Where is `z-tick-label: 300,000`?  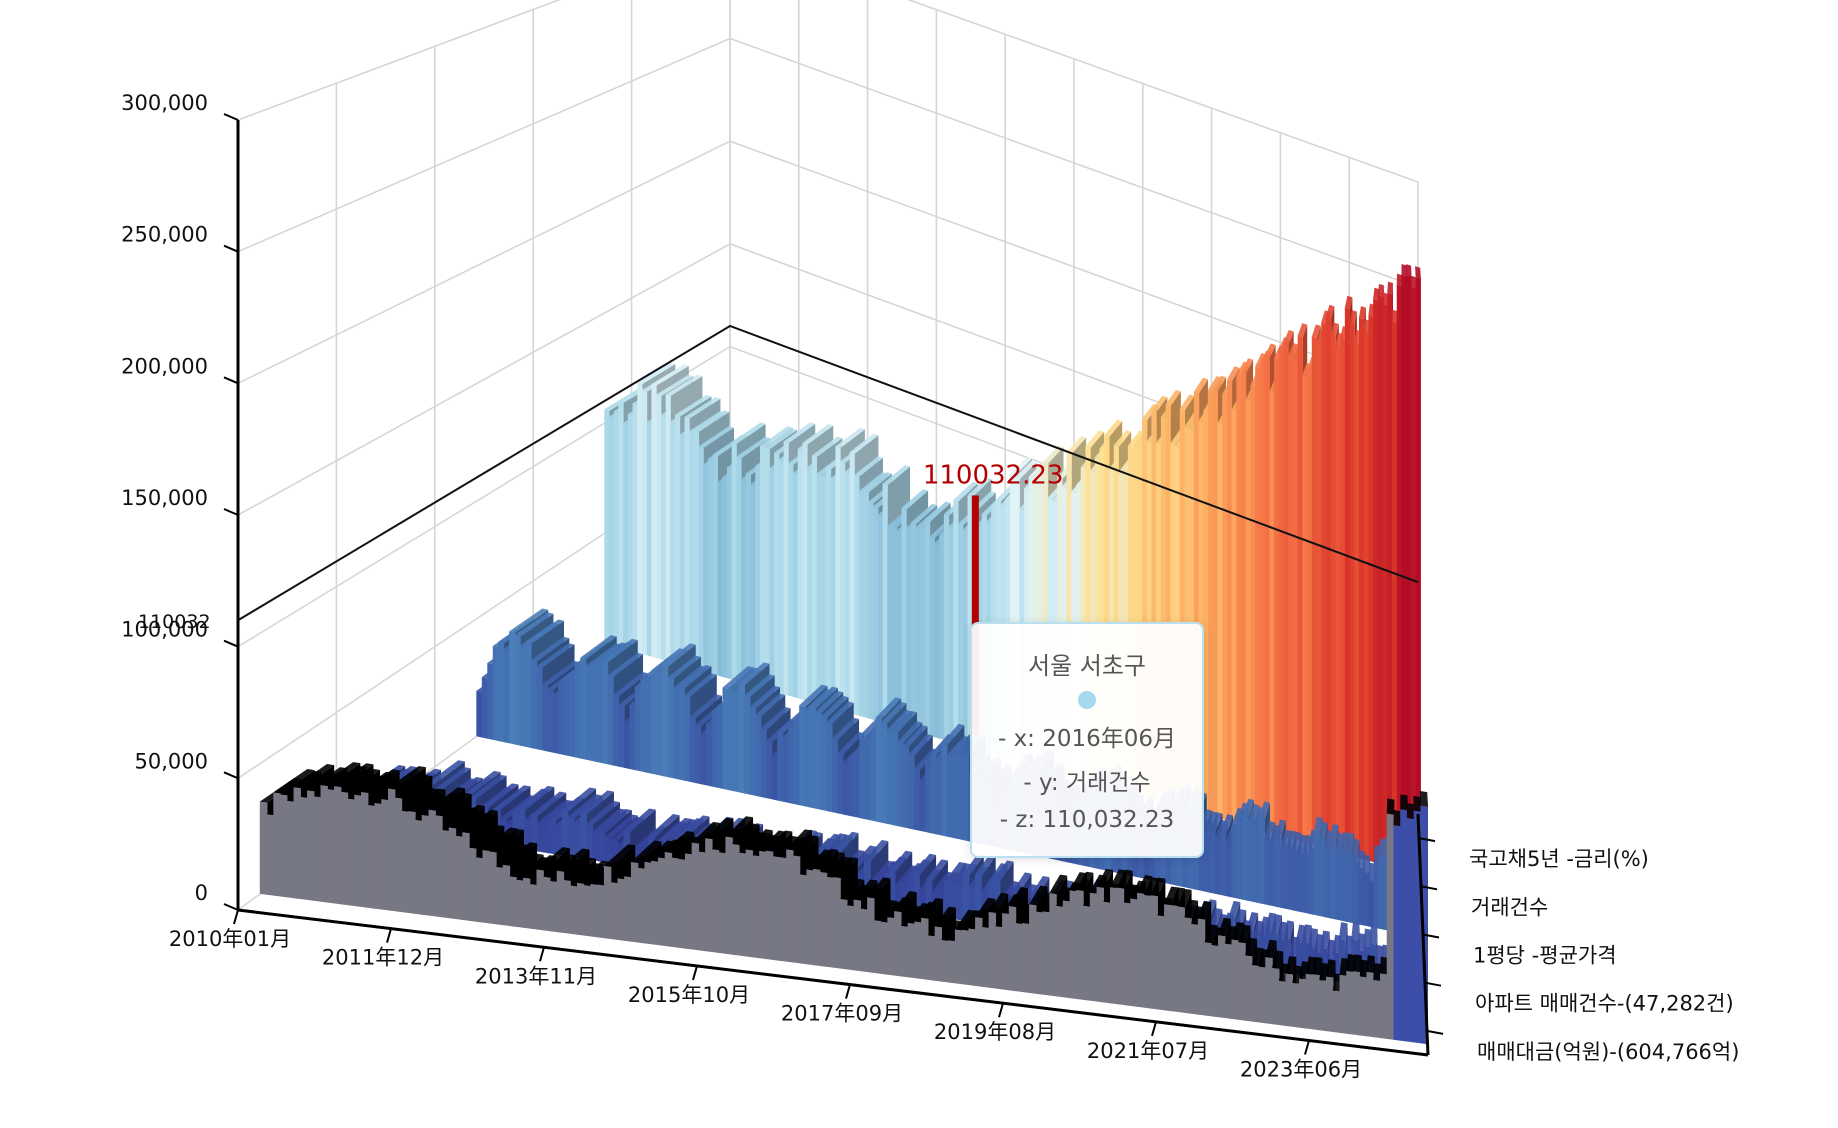
z-tick-label: 300,000 is located at coordinates (164, 103).